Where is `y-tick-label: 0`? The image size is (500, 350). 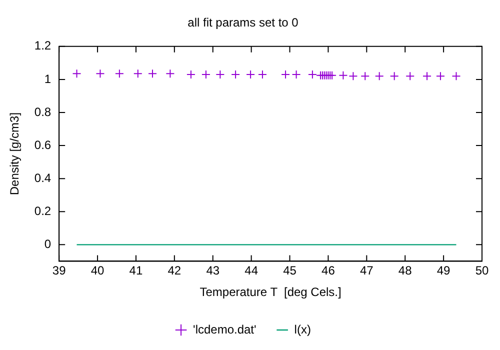 y-tick-label: 0 is located at coordinates (48, 243).